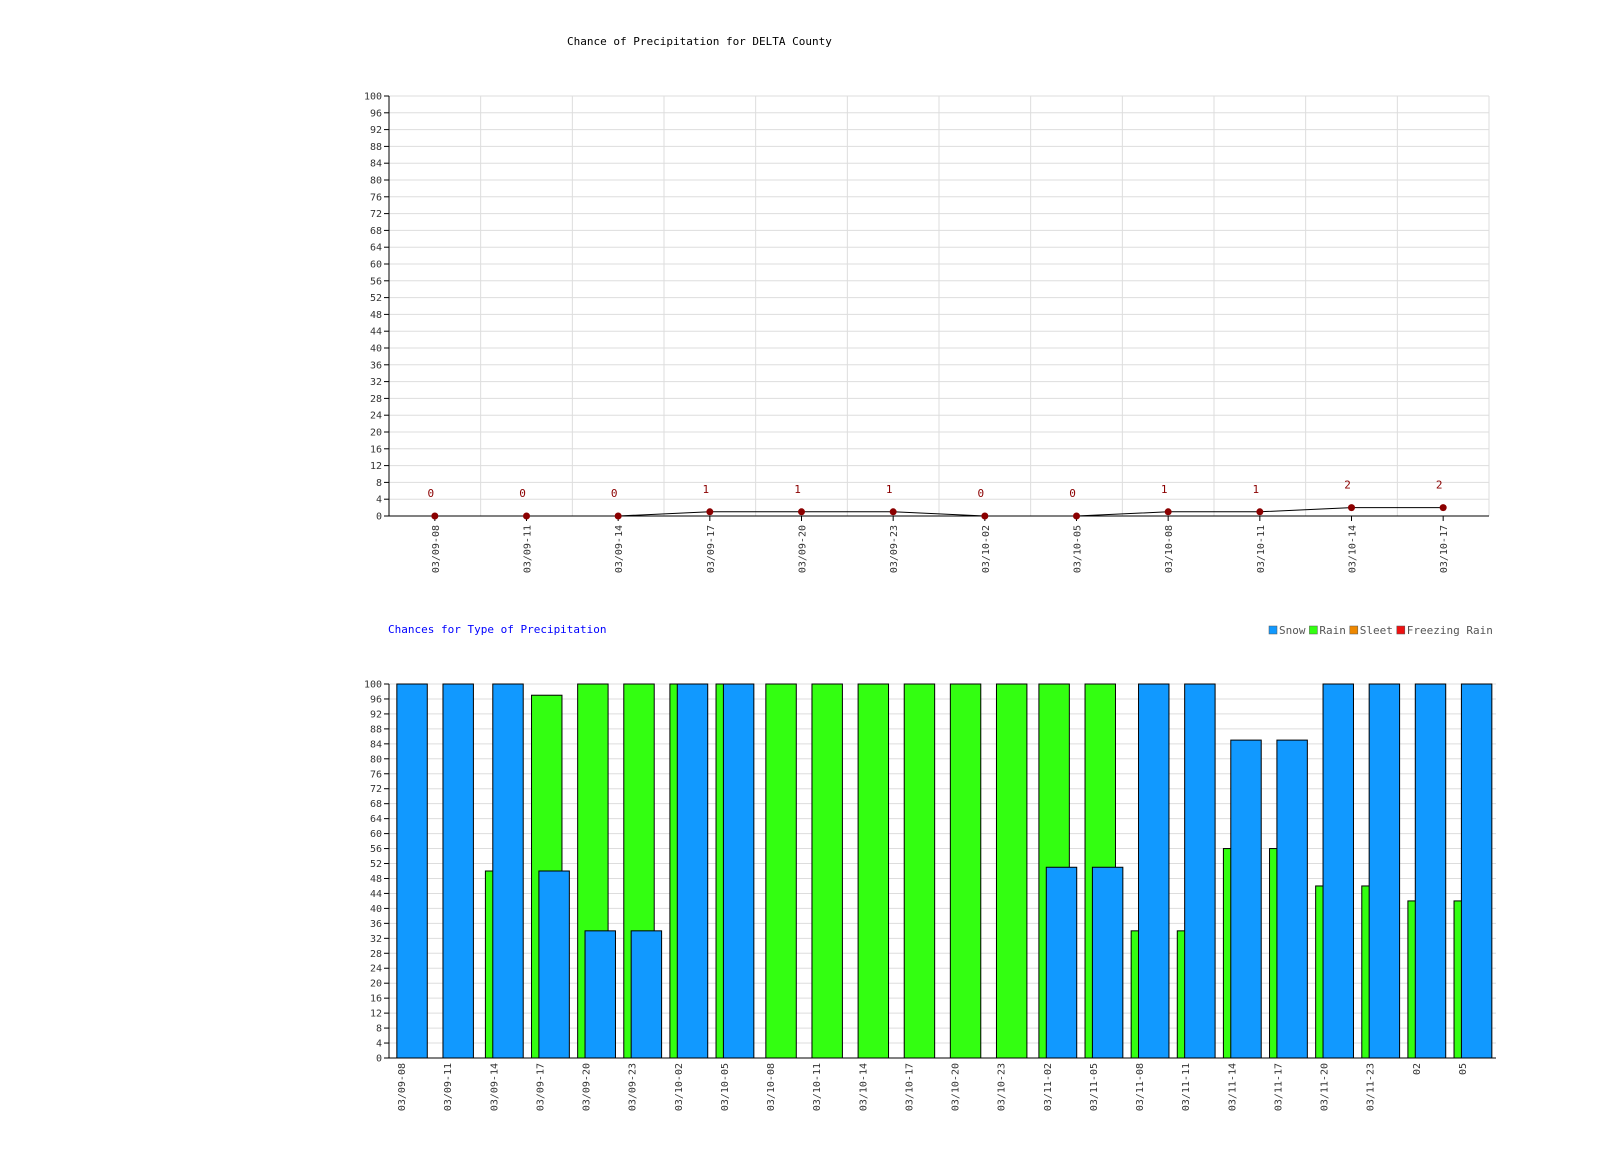 This screenshot has height=1160, width=1600. What do you see at coordinates (376, 894) in the screenshot?
I see `y-tick-label: 44` at bounding box center [376, 894].